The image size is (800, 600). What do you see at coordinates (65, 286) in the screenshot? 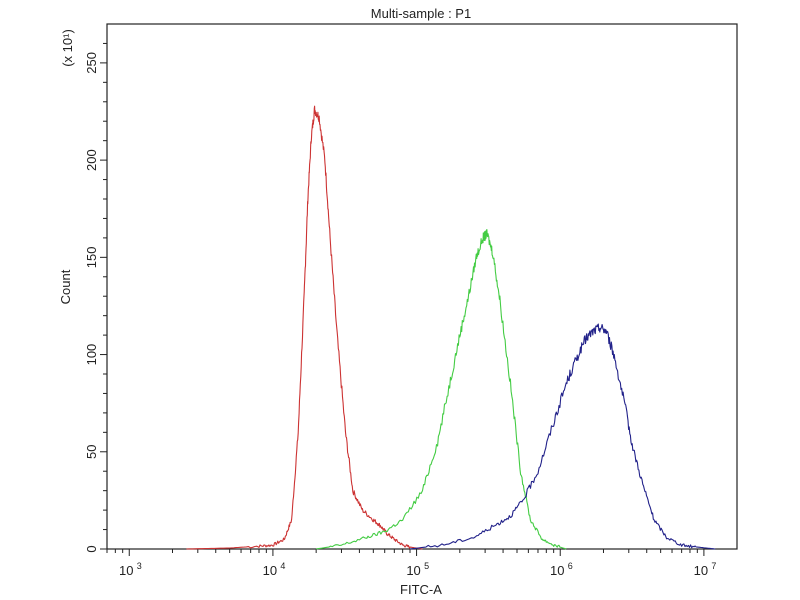
I see `y-axis-label: Count` at bounding box center [65, 286].